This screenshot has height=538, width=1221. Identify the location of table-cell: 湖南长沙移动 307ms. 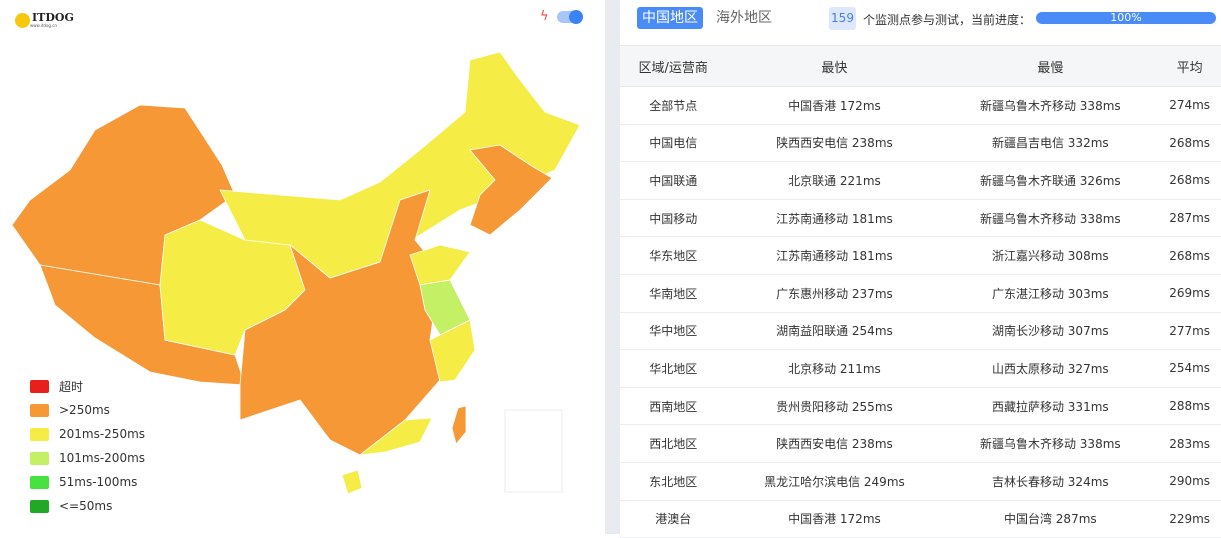
(1050, 331).